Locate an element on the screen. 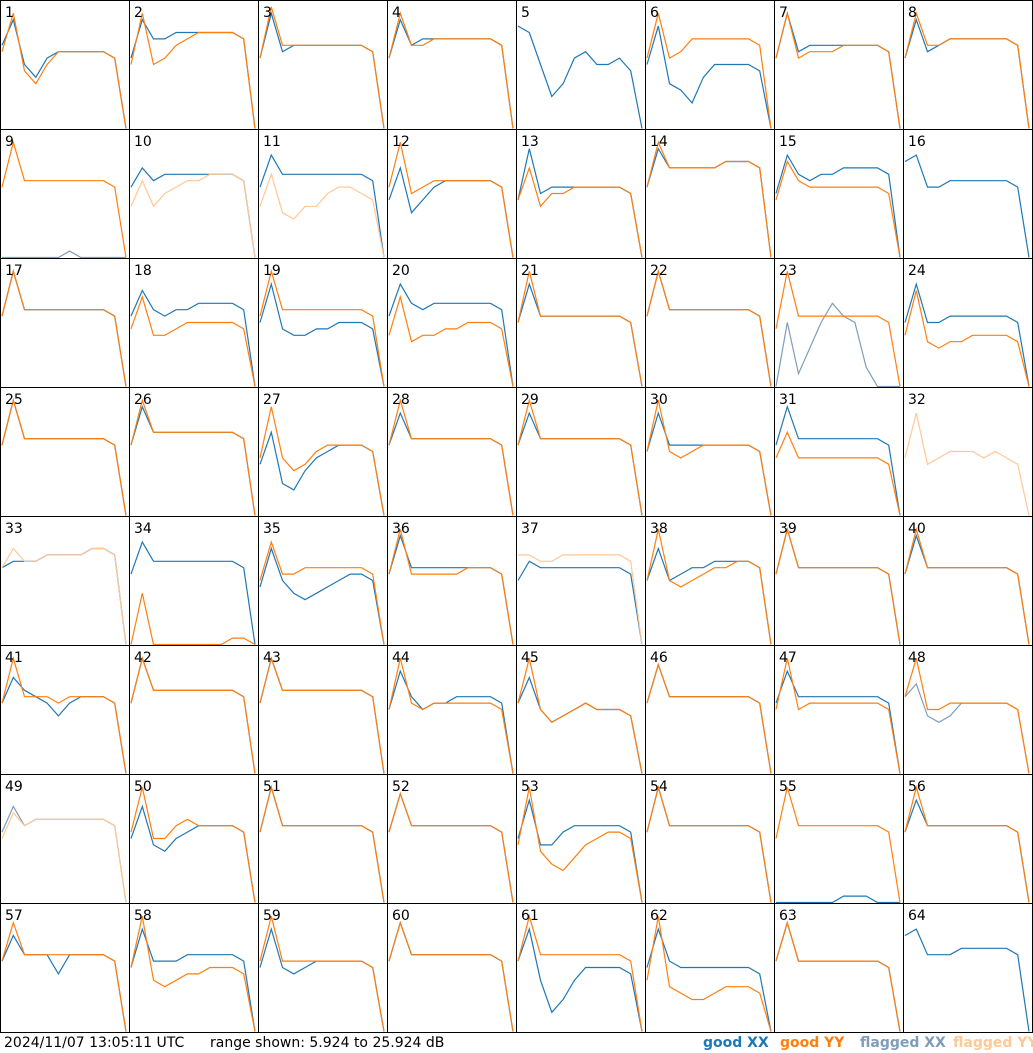 This screenshot has width=1033, height=1053. panel-label: 37 is located at coordinates (530, 529).